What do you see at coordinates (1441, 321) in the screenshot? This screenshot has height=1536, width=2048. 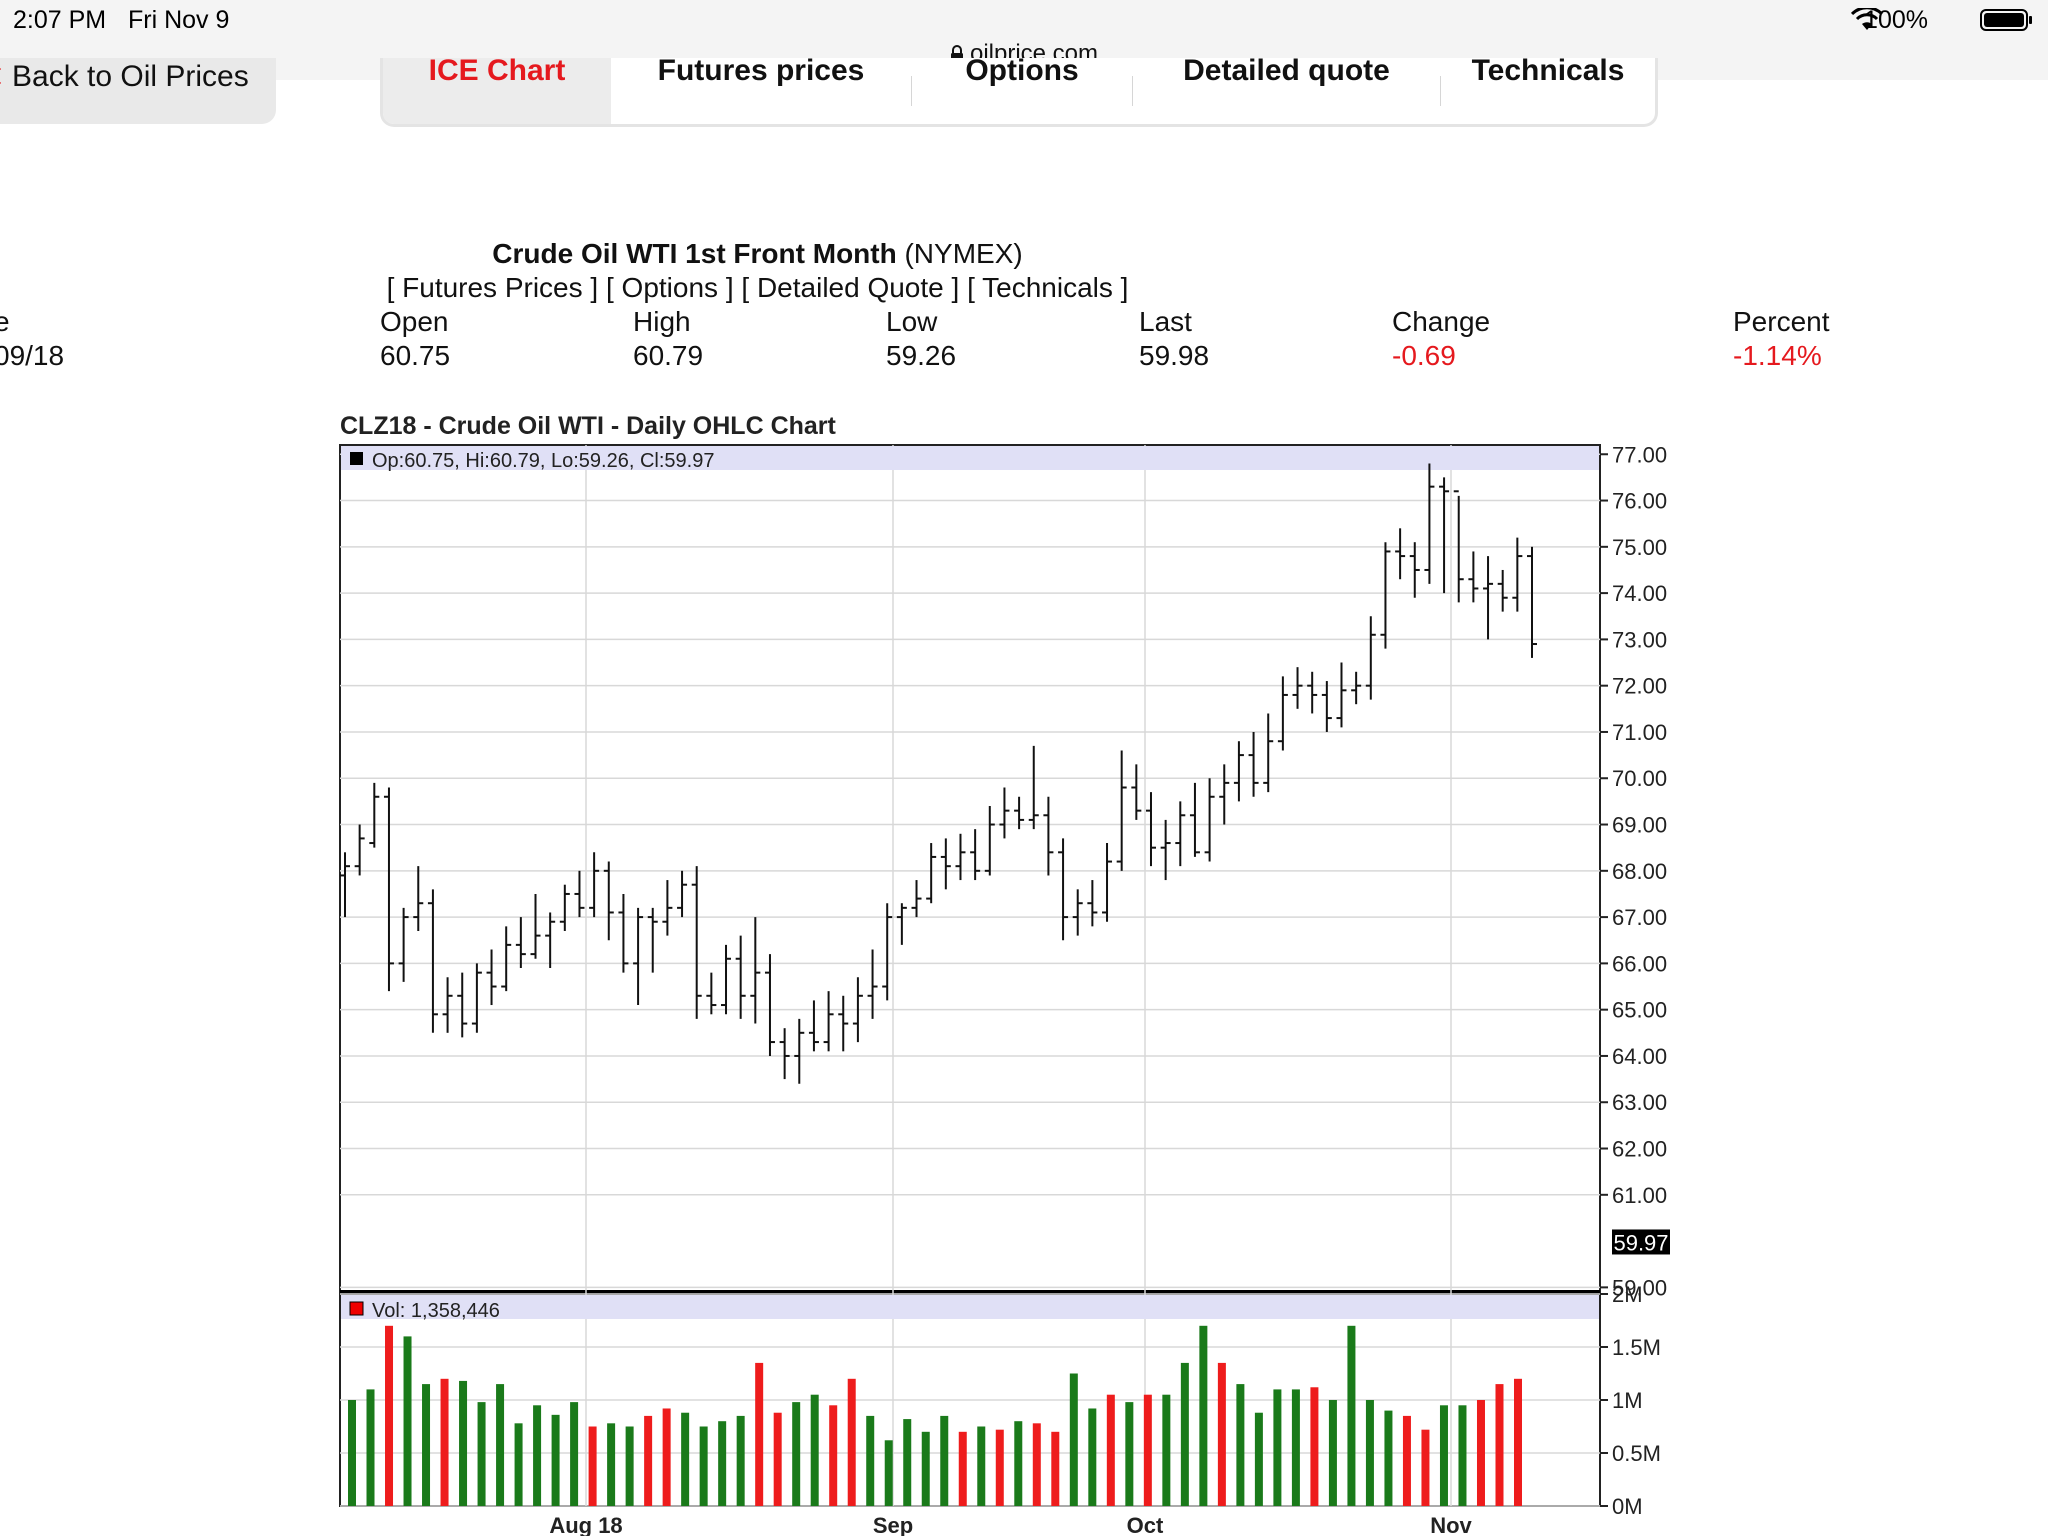 I see `change-label: Change` at bounding box center [1441, 321].